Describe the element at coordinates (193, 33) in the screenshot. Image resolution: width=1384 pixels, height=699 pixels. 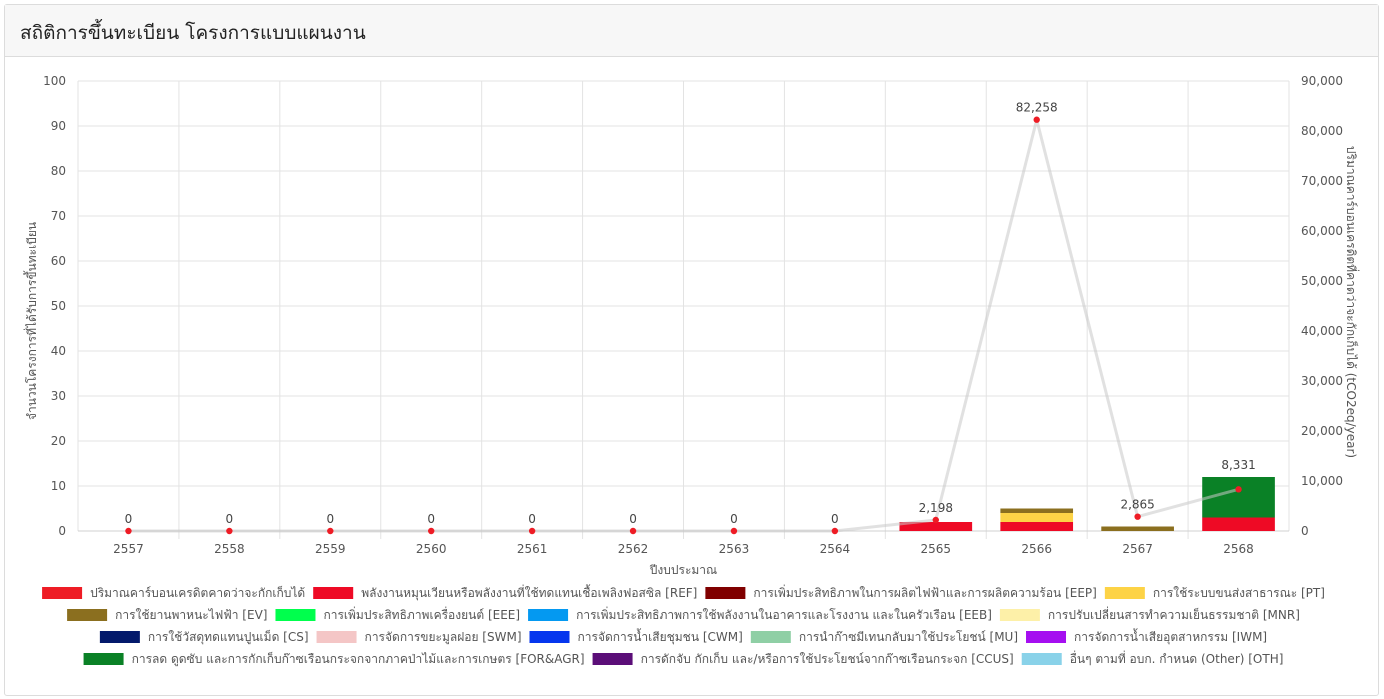
I see `page-title: สถิติการขึ้นทะเบียน โครงการแบบแผนงาน` at that location.